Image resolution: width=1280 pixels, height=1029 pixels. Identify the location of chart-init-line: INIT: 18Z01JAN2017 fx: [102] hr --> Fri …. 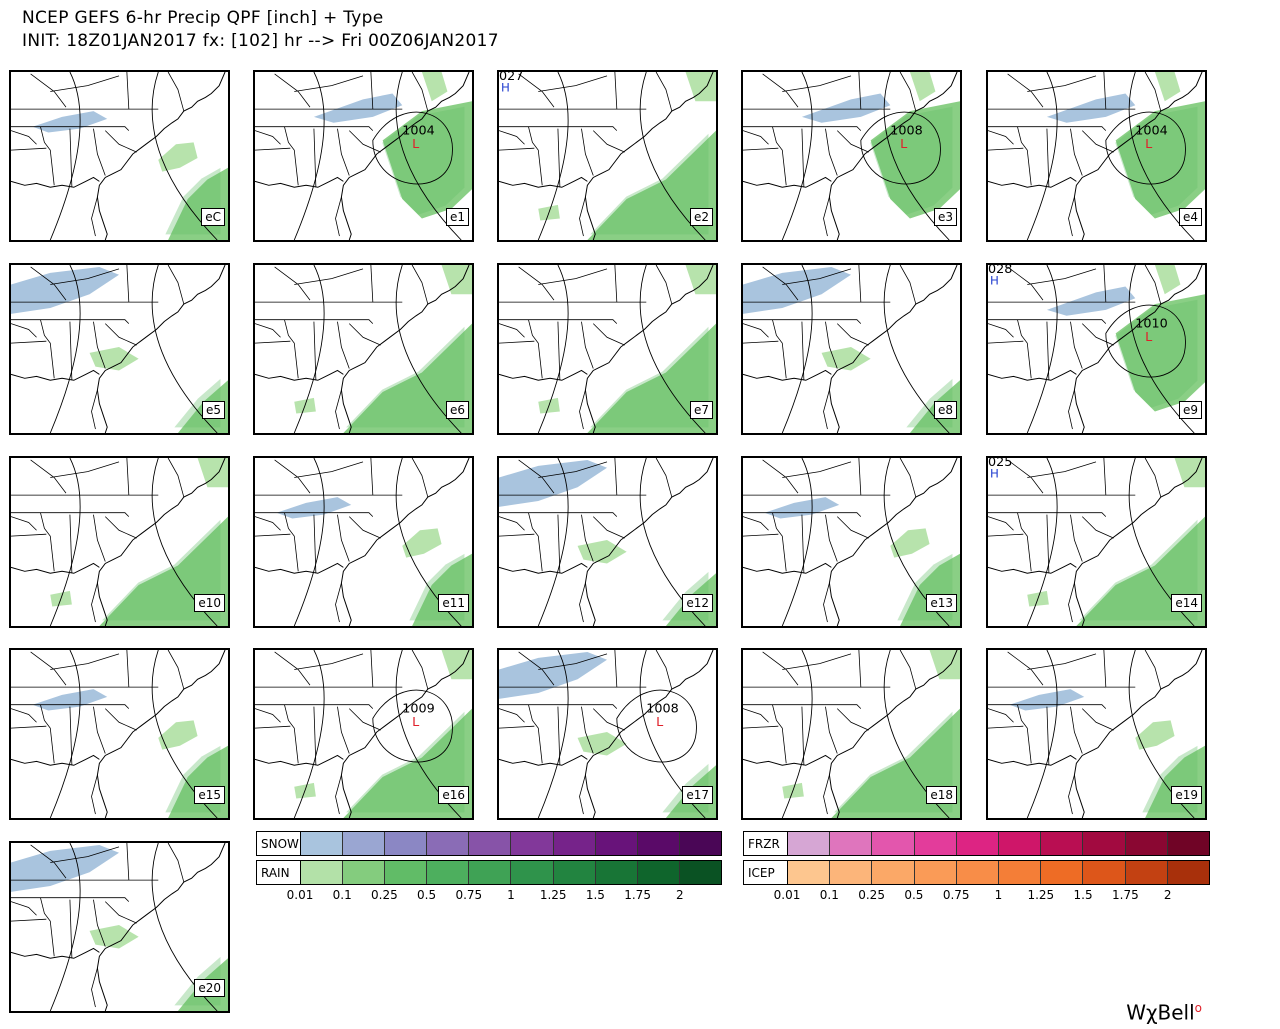
(260, 41).